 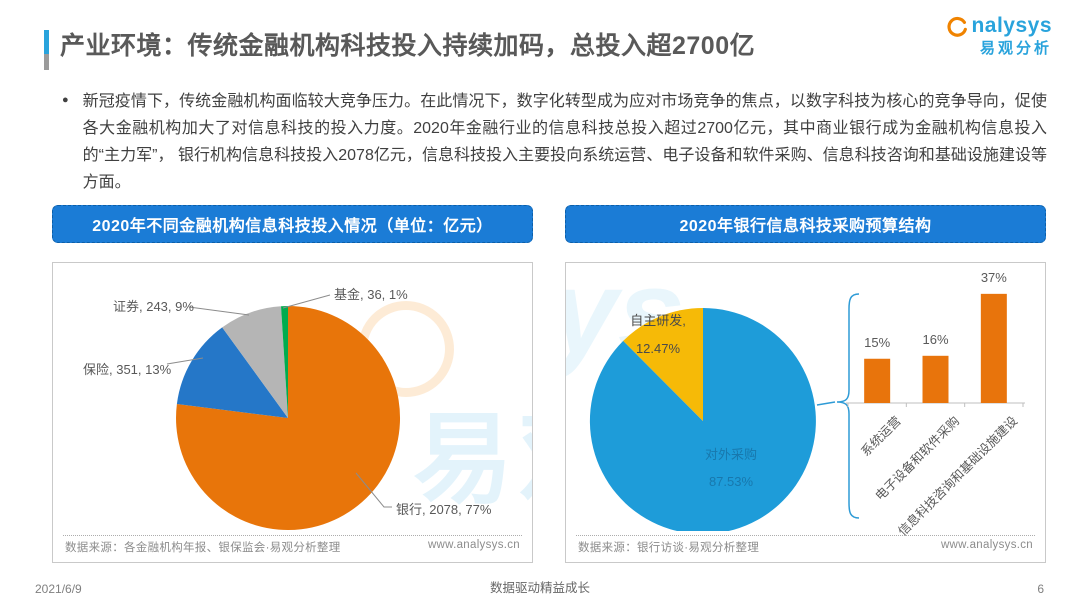 I want to click on pie-slice-自主研发, so click(x=663, y=364).